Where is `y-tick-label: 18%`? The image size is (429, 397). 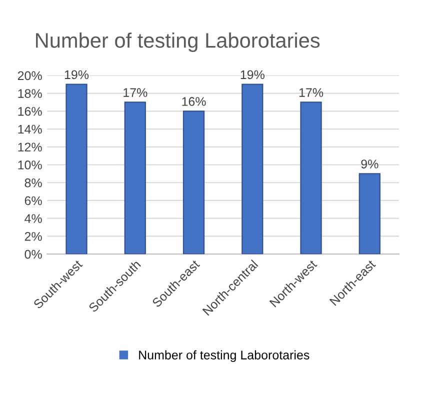 y-tick-label: 18% is located at coordinates (30, 93).